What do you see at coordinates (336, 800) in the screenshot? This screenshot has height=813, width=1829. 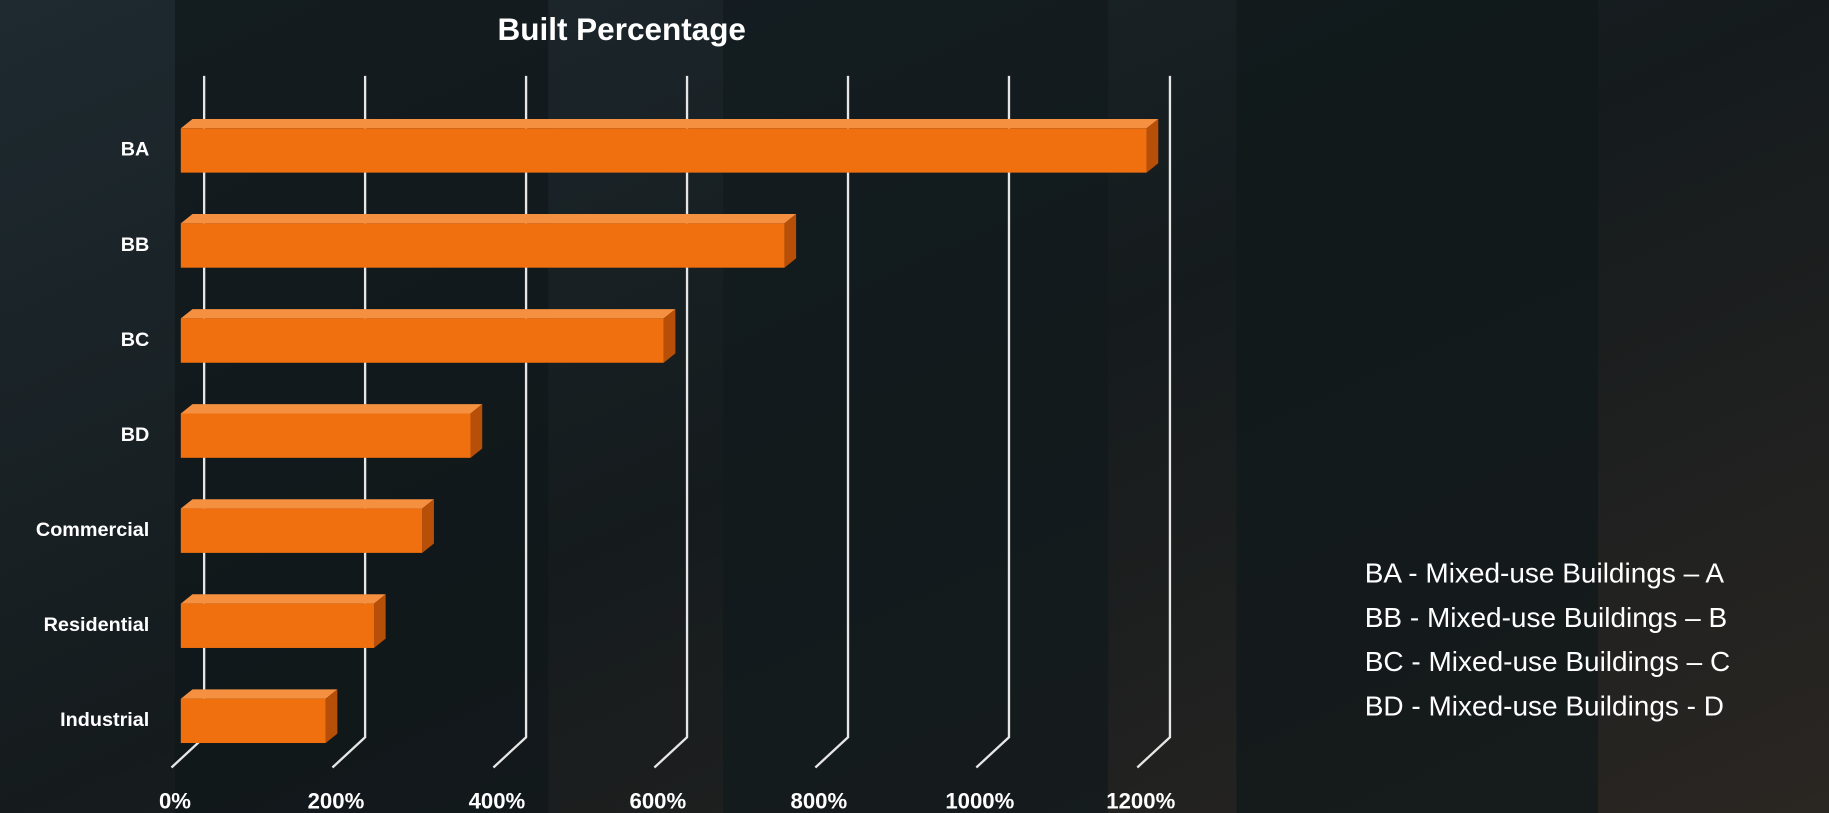 I see `x-tick-label: 200%` at bounding box center [336, 800].